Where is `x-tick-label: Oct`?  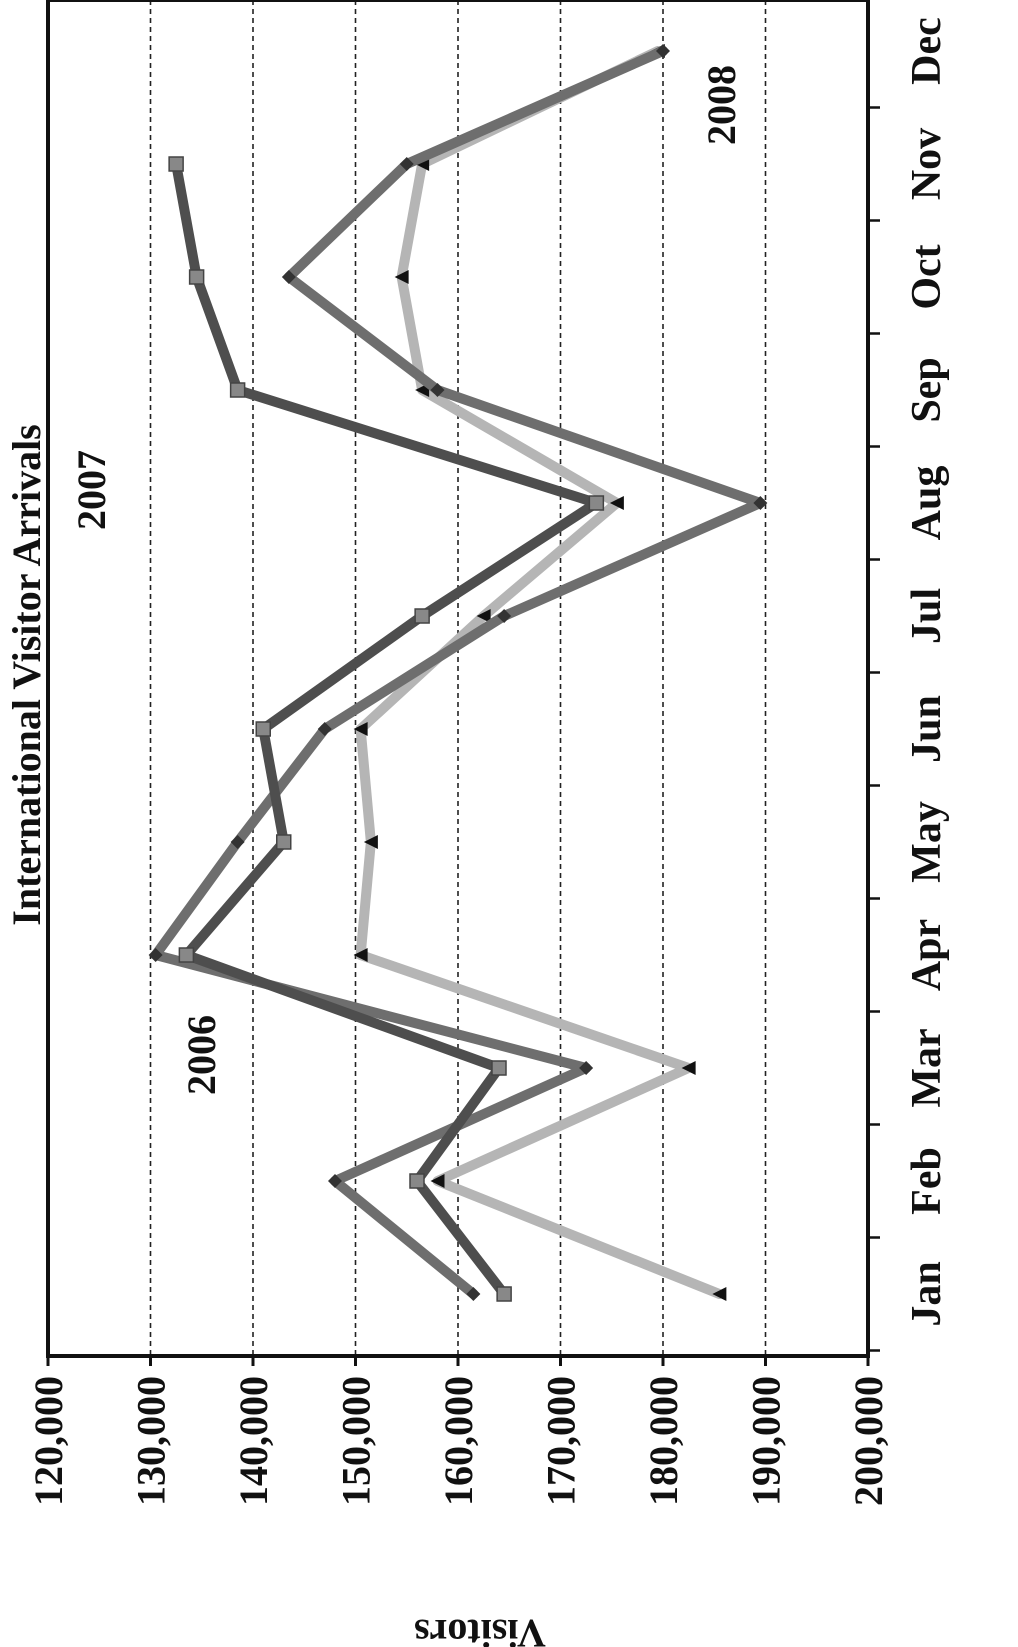
x-tick-label: Oct is located at coordinates (927, 276).